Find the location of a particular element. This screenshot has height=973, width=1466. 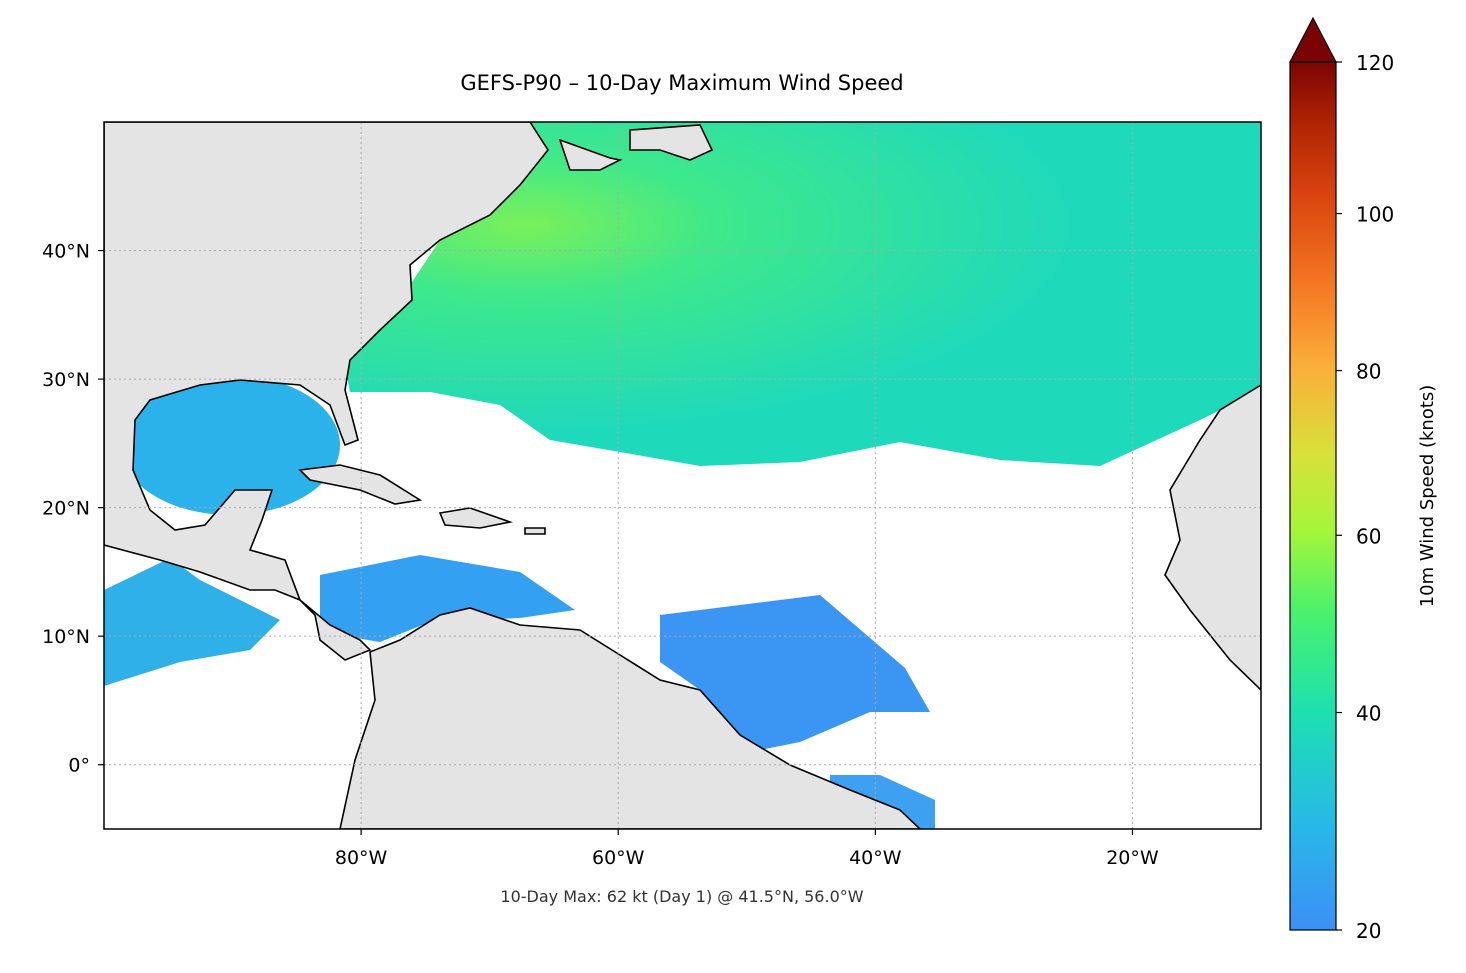

colorbar-tick-label: 60 is located at coordinates (1368, 536).